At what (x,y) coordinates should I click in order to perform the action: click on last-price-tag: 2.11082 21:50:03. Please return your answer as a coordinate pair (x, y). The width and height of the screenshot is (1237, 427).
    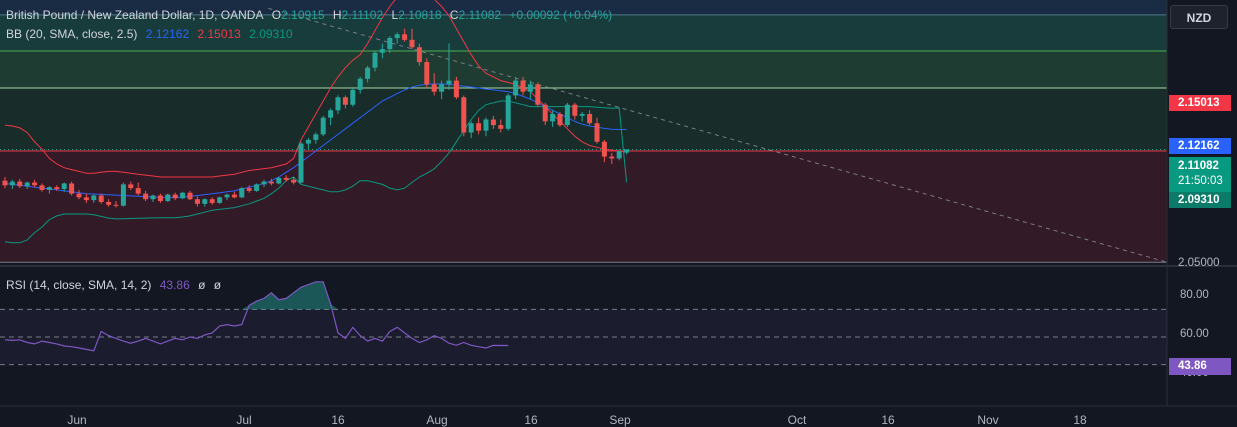
    Looking at the image, I should click on (1200, 175).